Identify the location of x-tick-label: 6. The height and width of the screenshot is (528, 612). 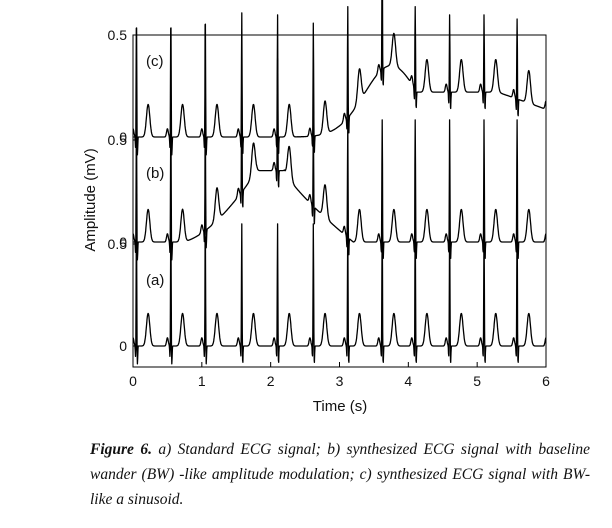
(546, 381).